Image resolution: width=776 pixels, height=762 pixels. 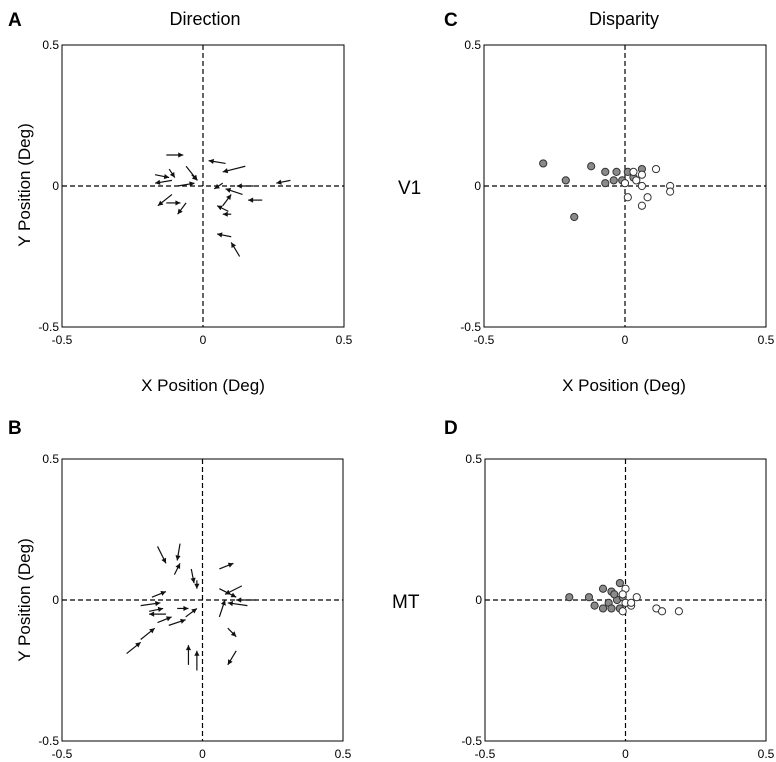 What do you see at coordinates (624, 19) in the screenshot?
I see `panel-title: Disparity` at bounding box center [624, 19].